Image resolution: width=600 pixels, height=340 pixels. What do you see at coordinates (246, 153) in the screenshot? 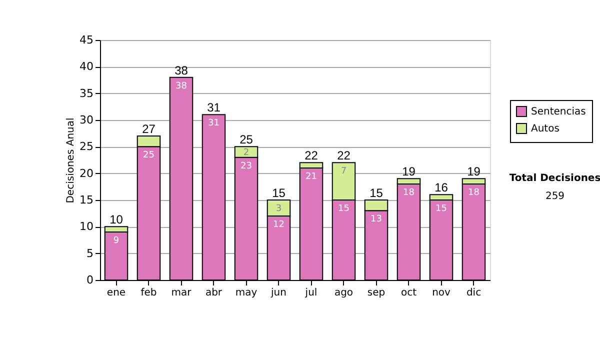
I see `data-label: 2` at bounding box center [246, 153].